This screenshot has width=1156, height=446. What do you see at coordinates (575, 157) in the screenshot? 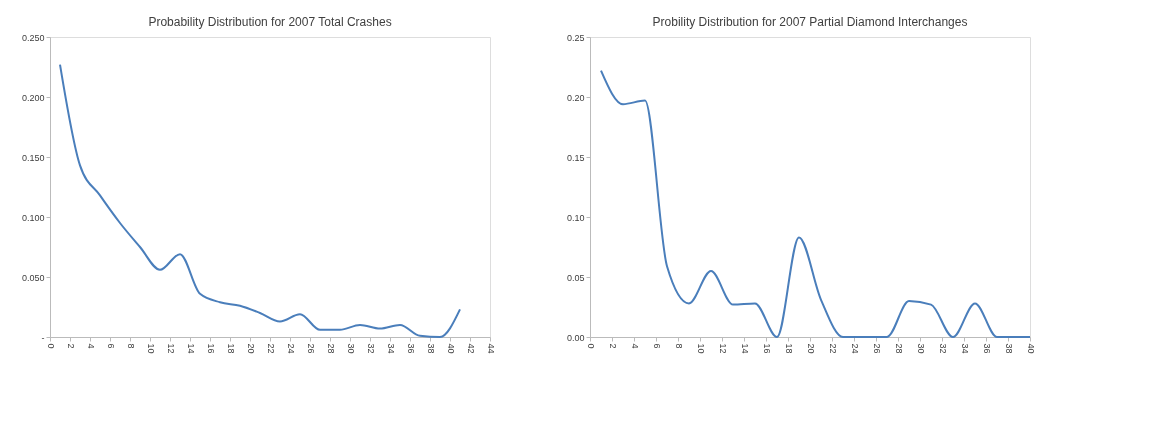
I see `y-tick-label: 0.15` at bounding box center [575, 157].